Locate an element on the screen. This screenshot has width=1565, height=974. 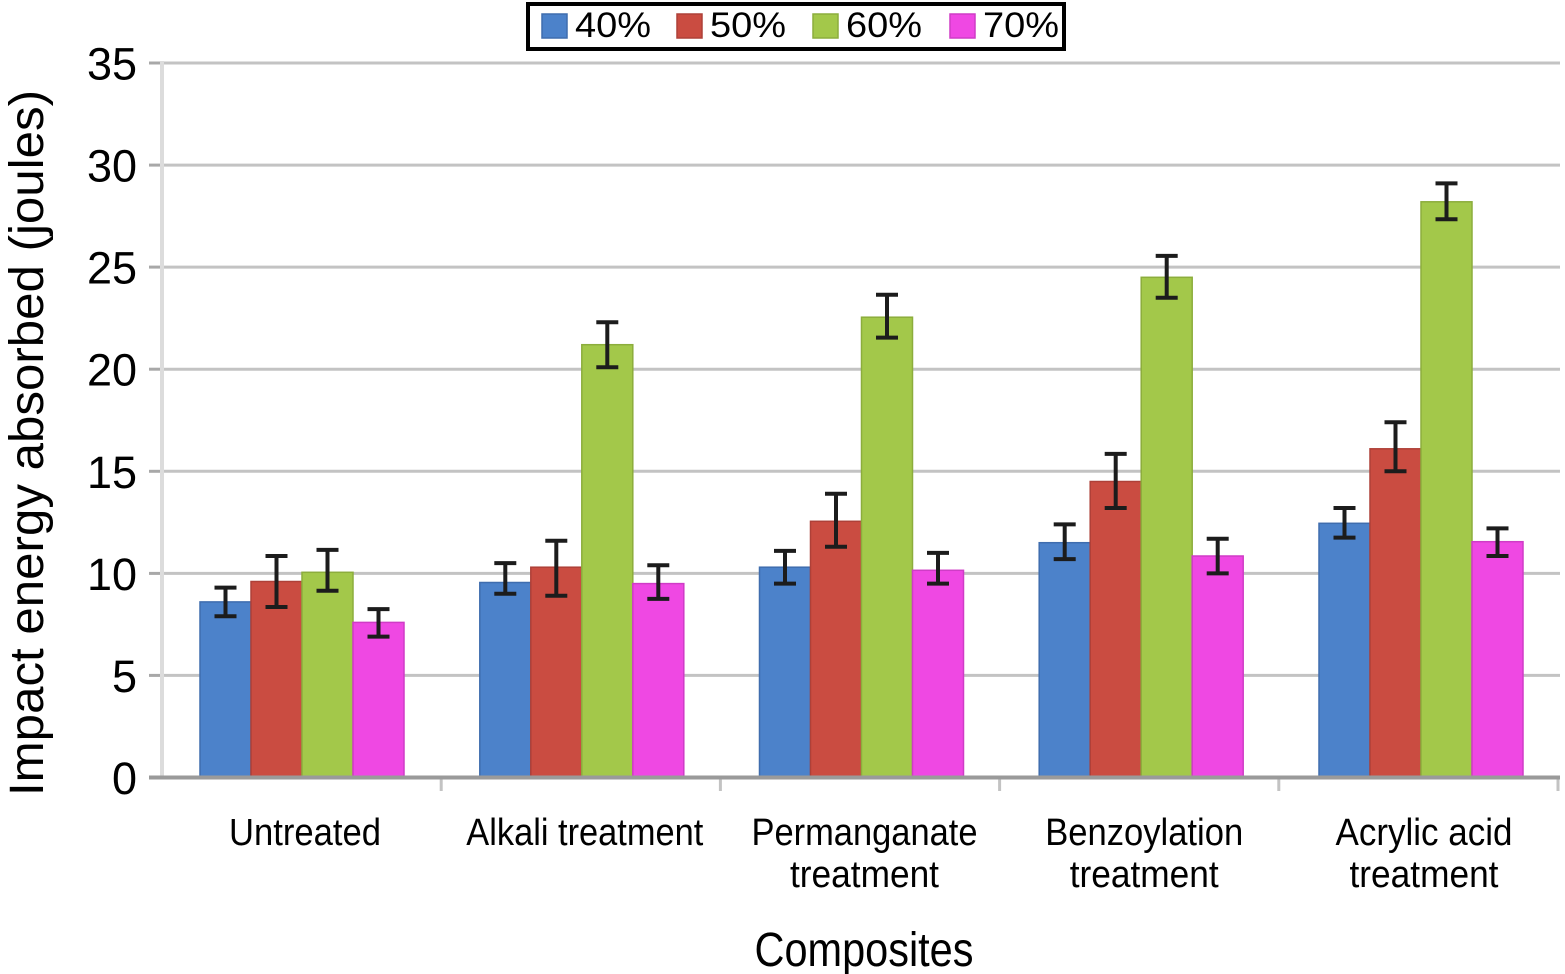
svg-text: 30 is located at coordinates (112, 166).